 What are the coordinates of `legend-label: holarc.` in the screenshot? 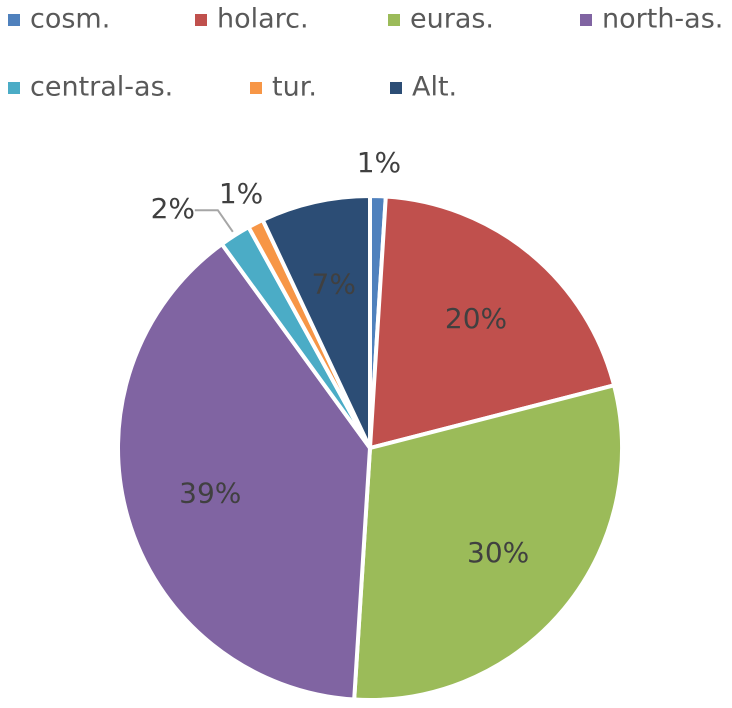 It's located at (263, 19).